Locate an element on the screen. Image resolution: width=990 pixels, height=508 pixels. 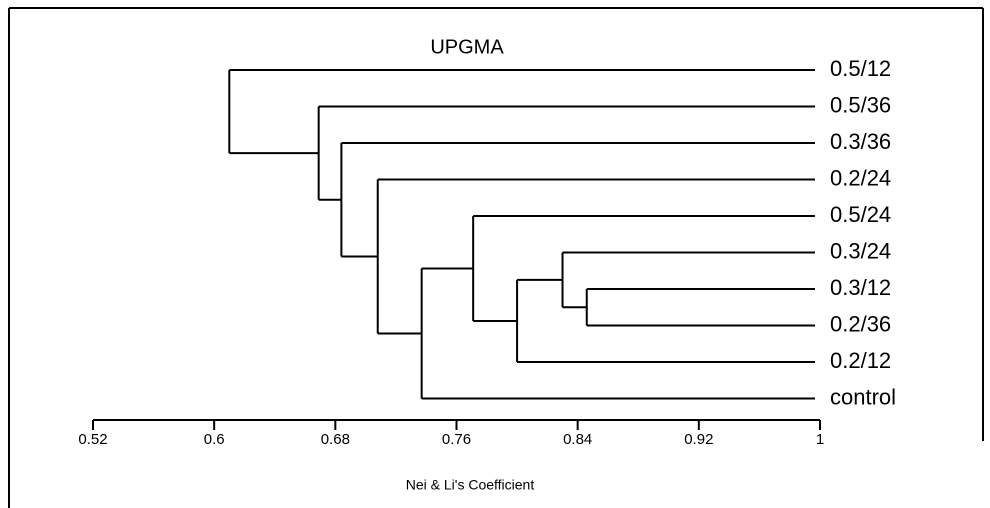
x-tick-label: 1 is located at coordinates (820, 439).